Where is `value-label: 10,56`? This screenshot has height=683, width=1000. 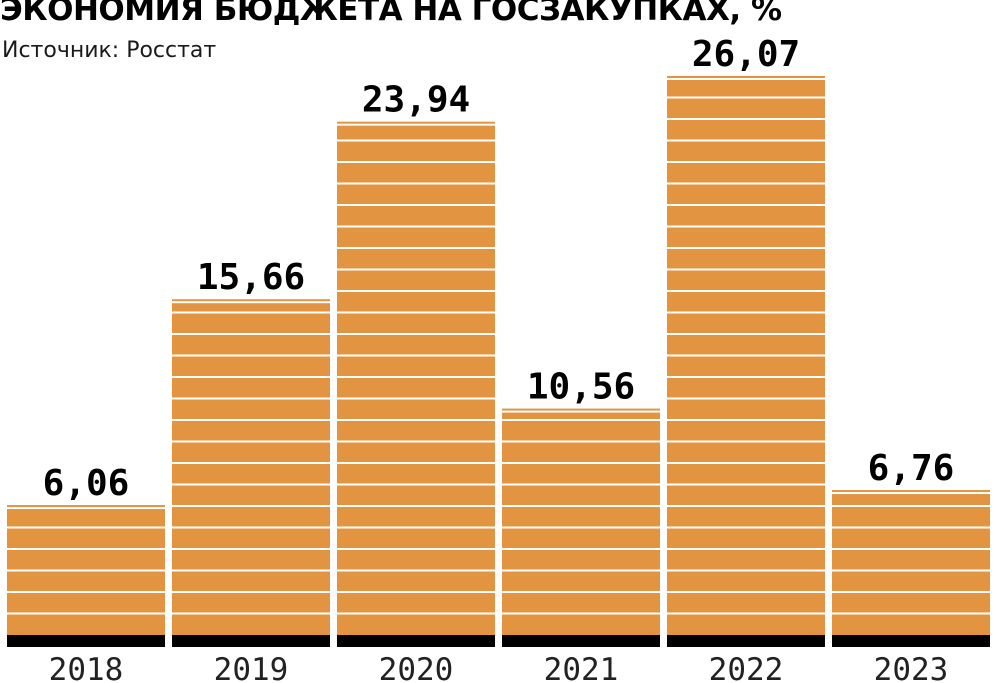
value-label: 10,56 is located at coordinates (581, 387).